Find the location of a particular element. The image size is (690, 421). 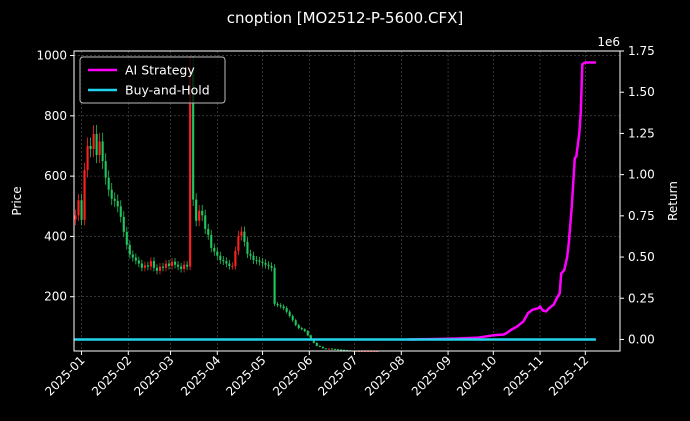

left-y-tick-label: 200 is located at coordinates (55, 297).